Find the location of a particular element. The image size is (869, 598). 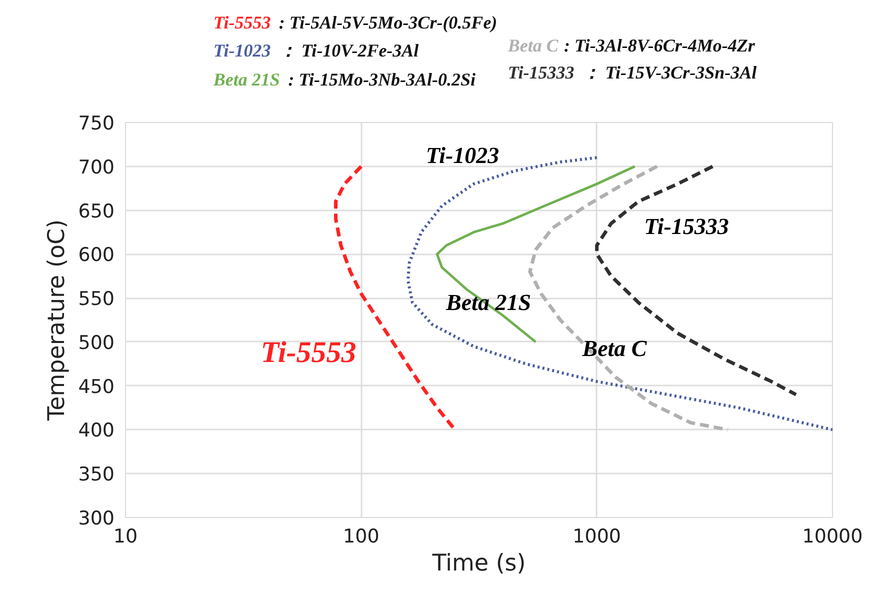

text: : Ti-5Al-5V-5Mo-3Cr-(0.5Fe) is located at coordinates (388, 22).